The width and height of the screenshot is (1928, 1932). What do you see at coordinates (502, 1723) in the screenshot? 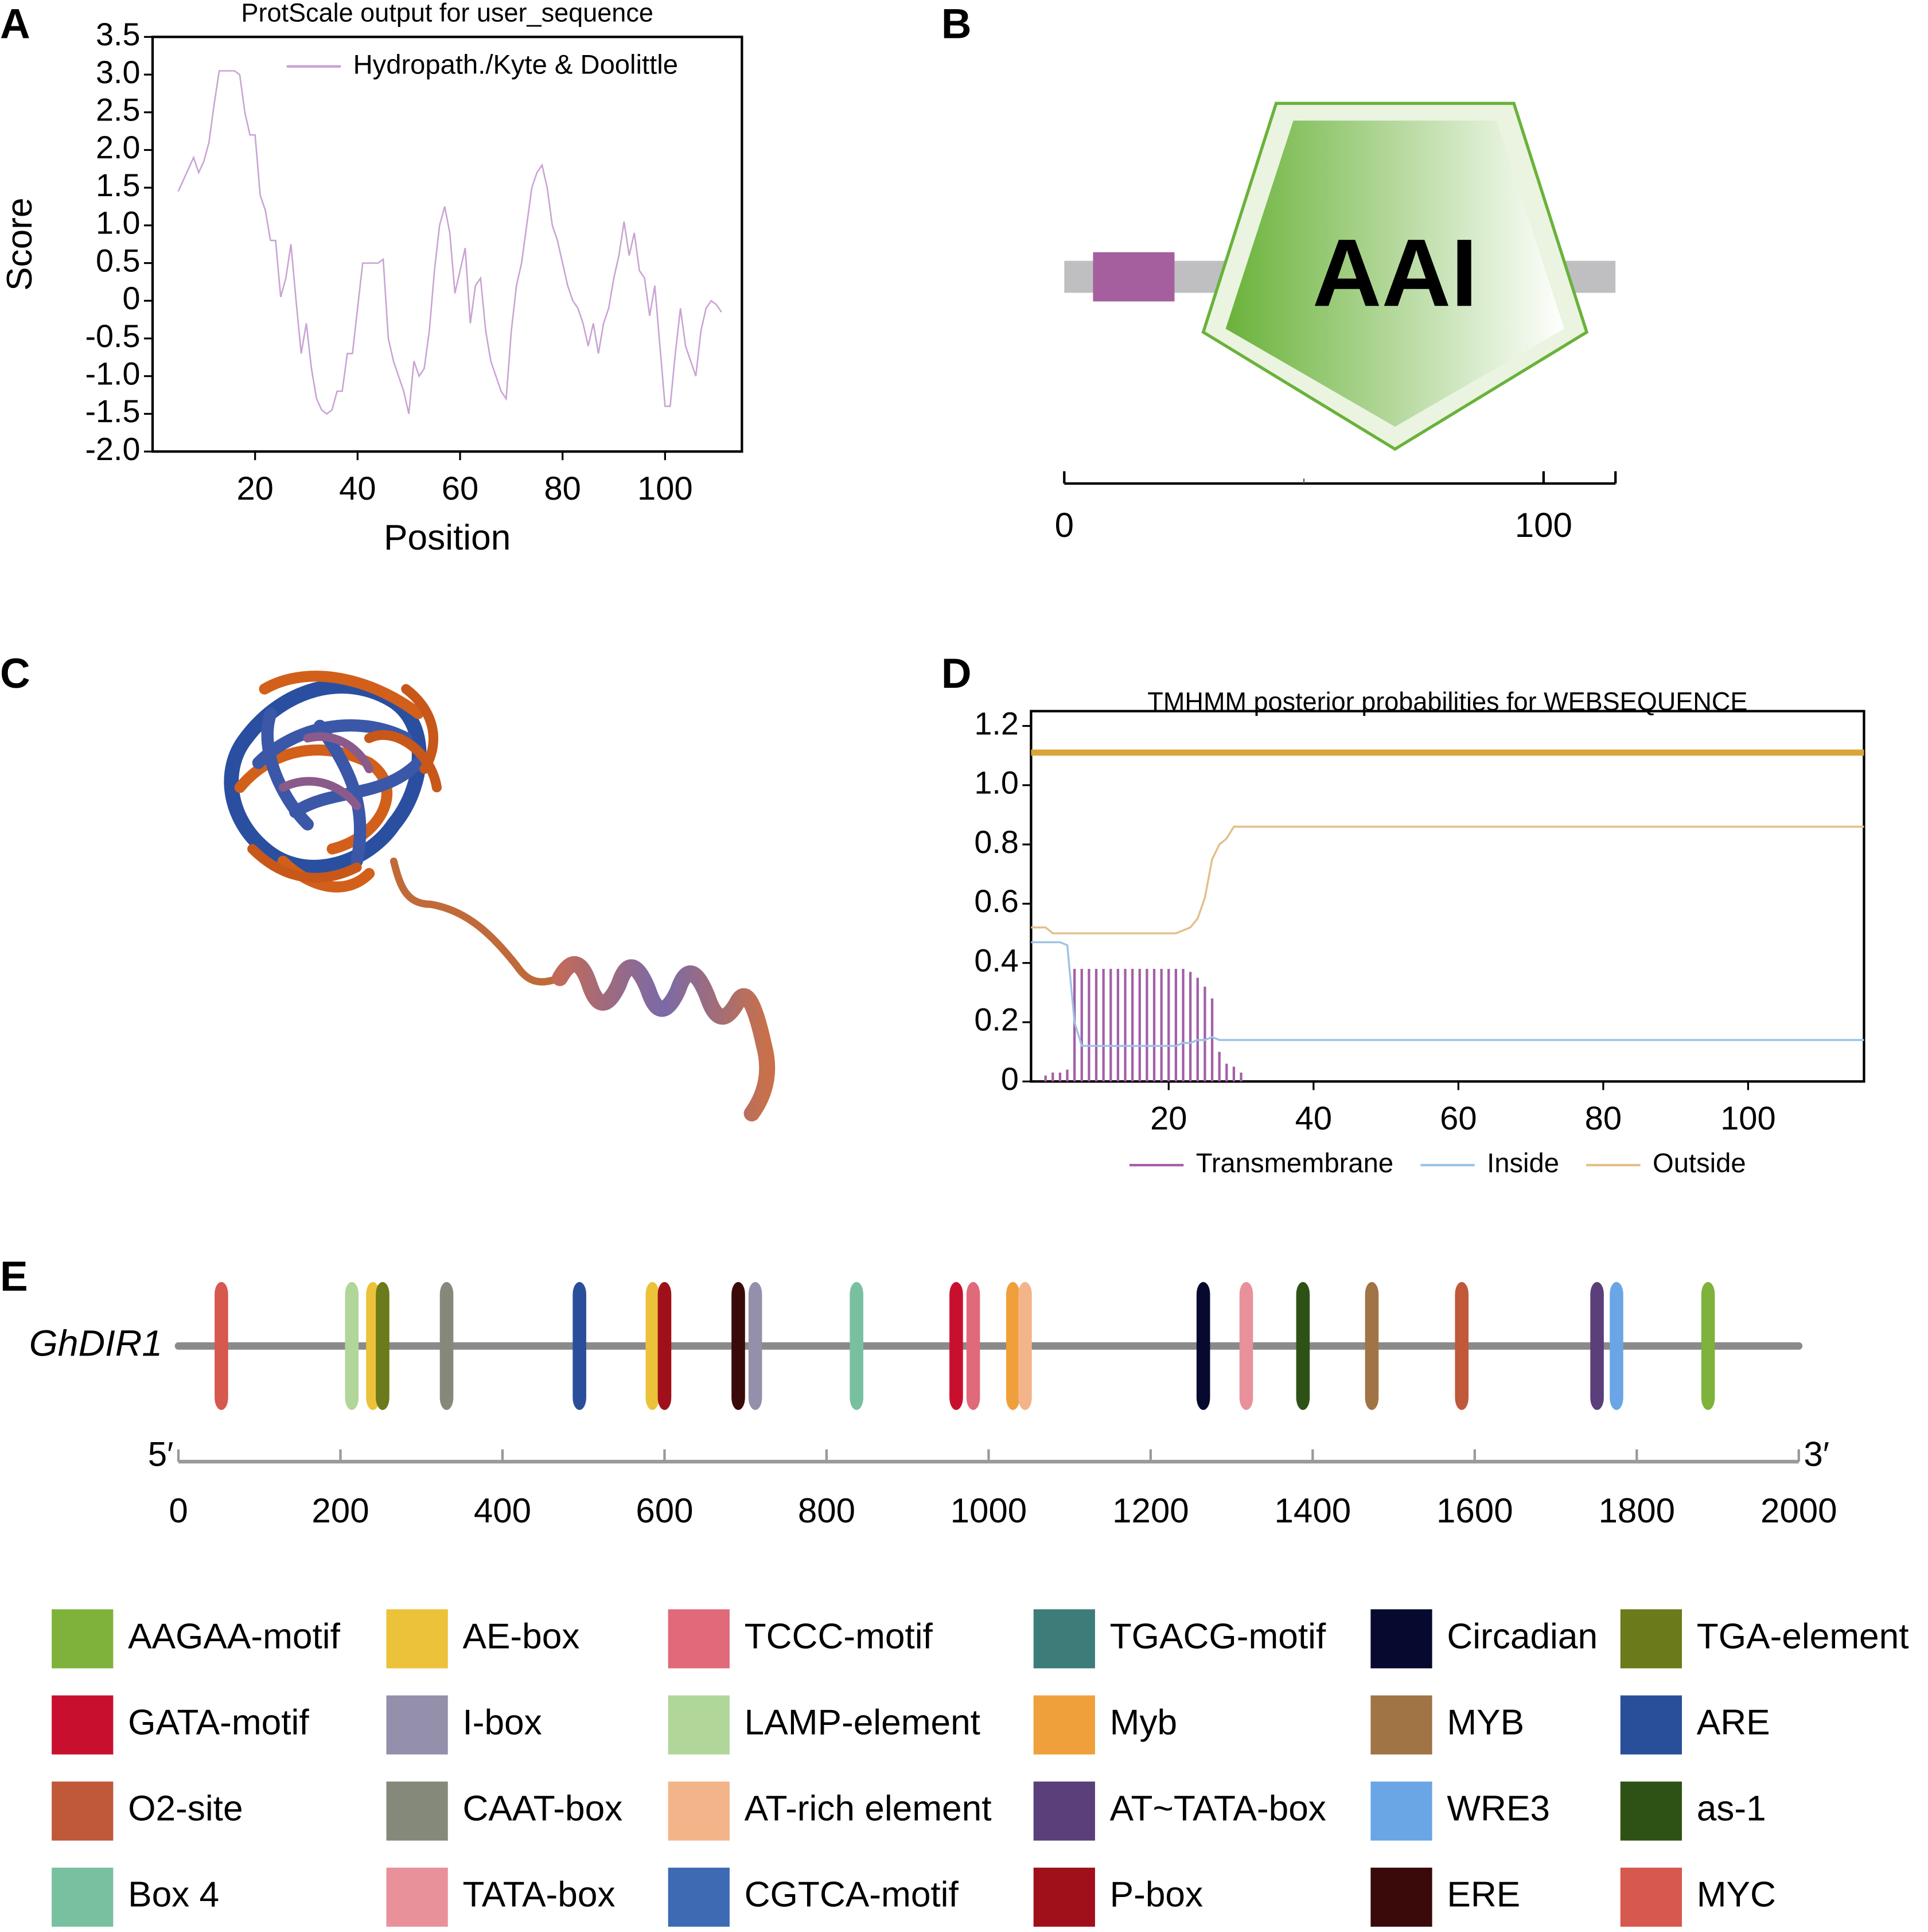
I see `legend-label: I-box` at bounding box center [502, 1723].